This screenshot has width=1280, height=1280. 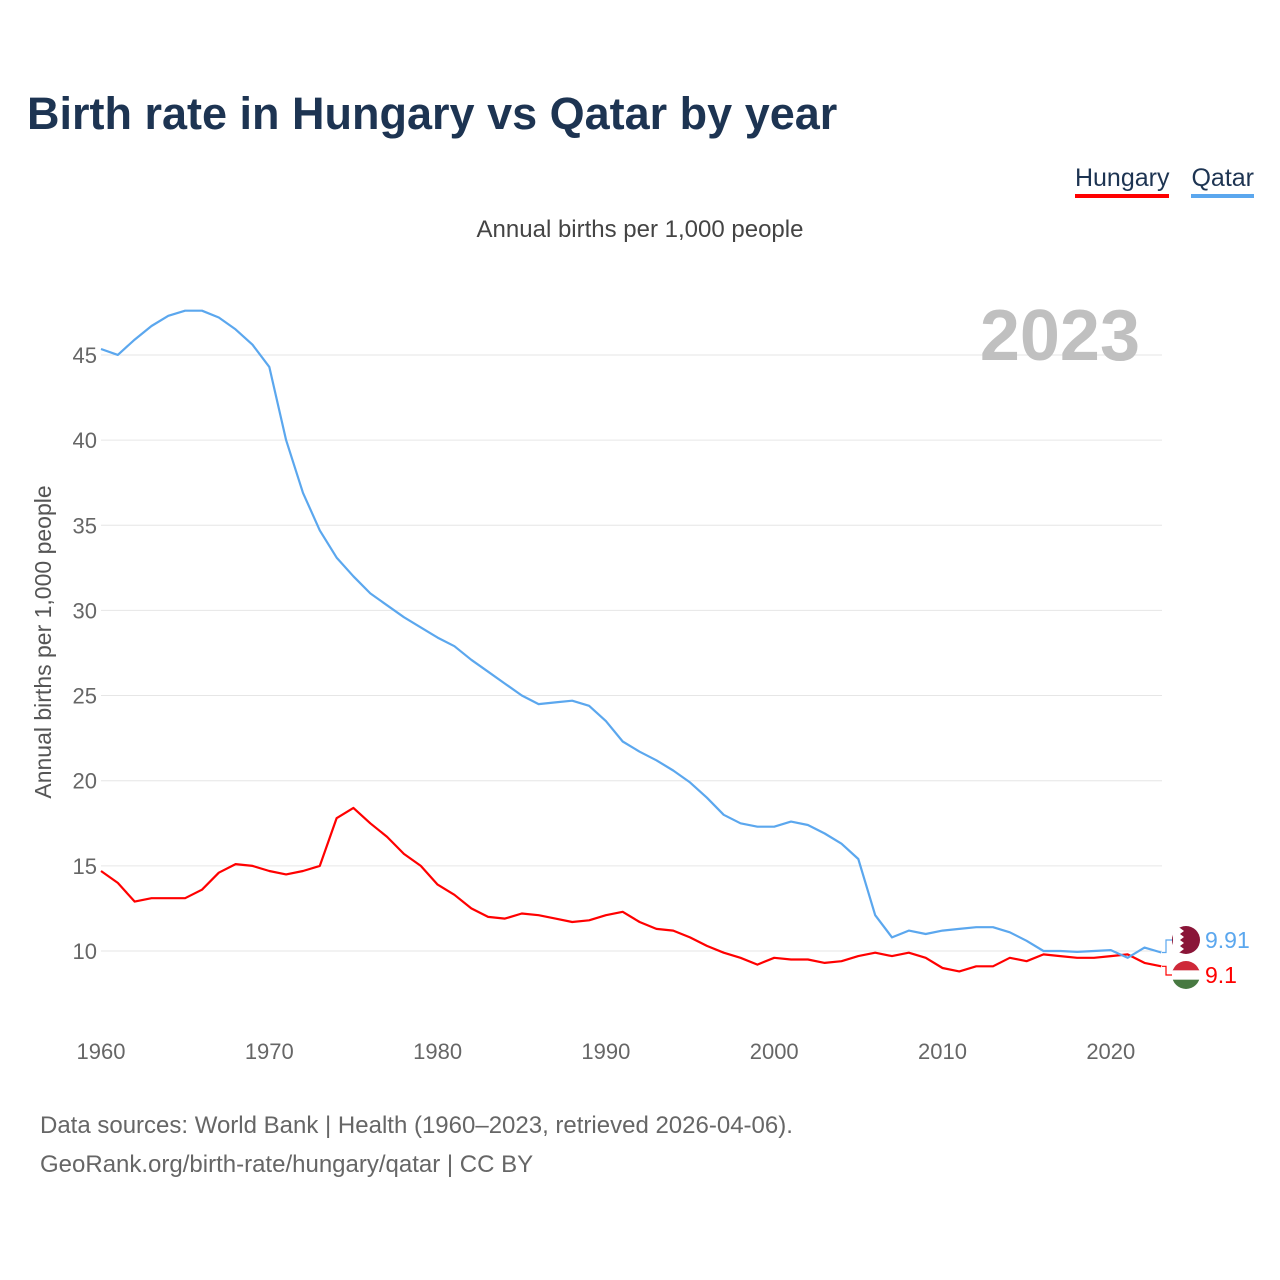 What do you see at coordinates (1186, 975) in the screenshot?
I see `hungary-flag-icon` at bounding box center [1186, 975].